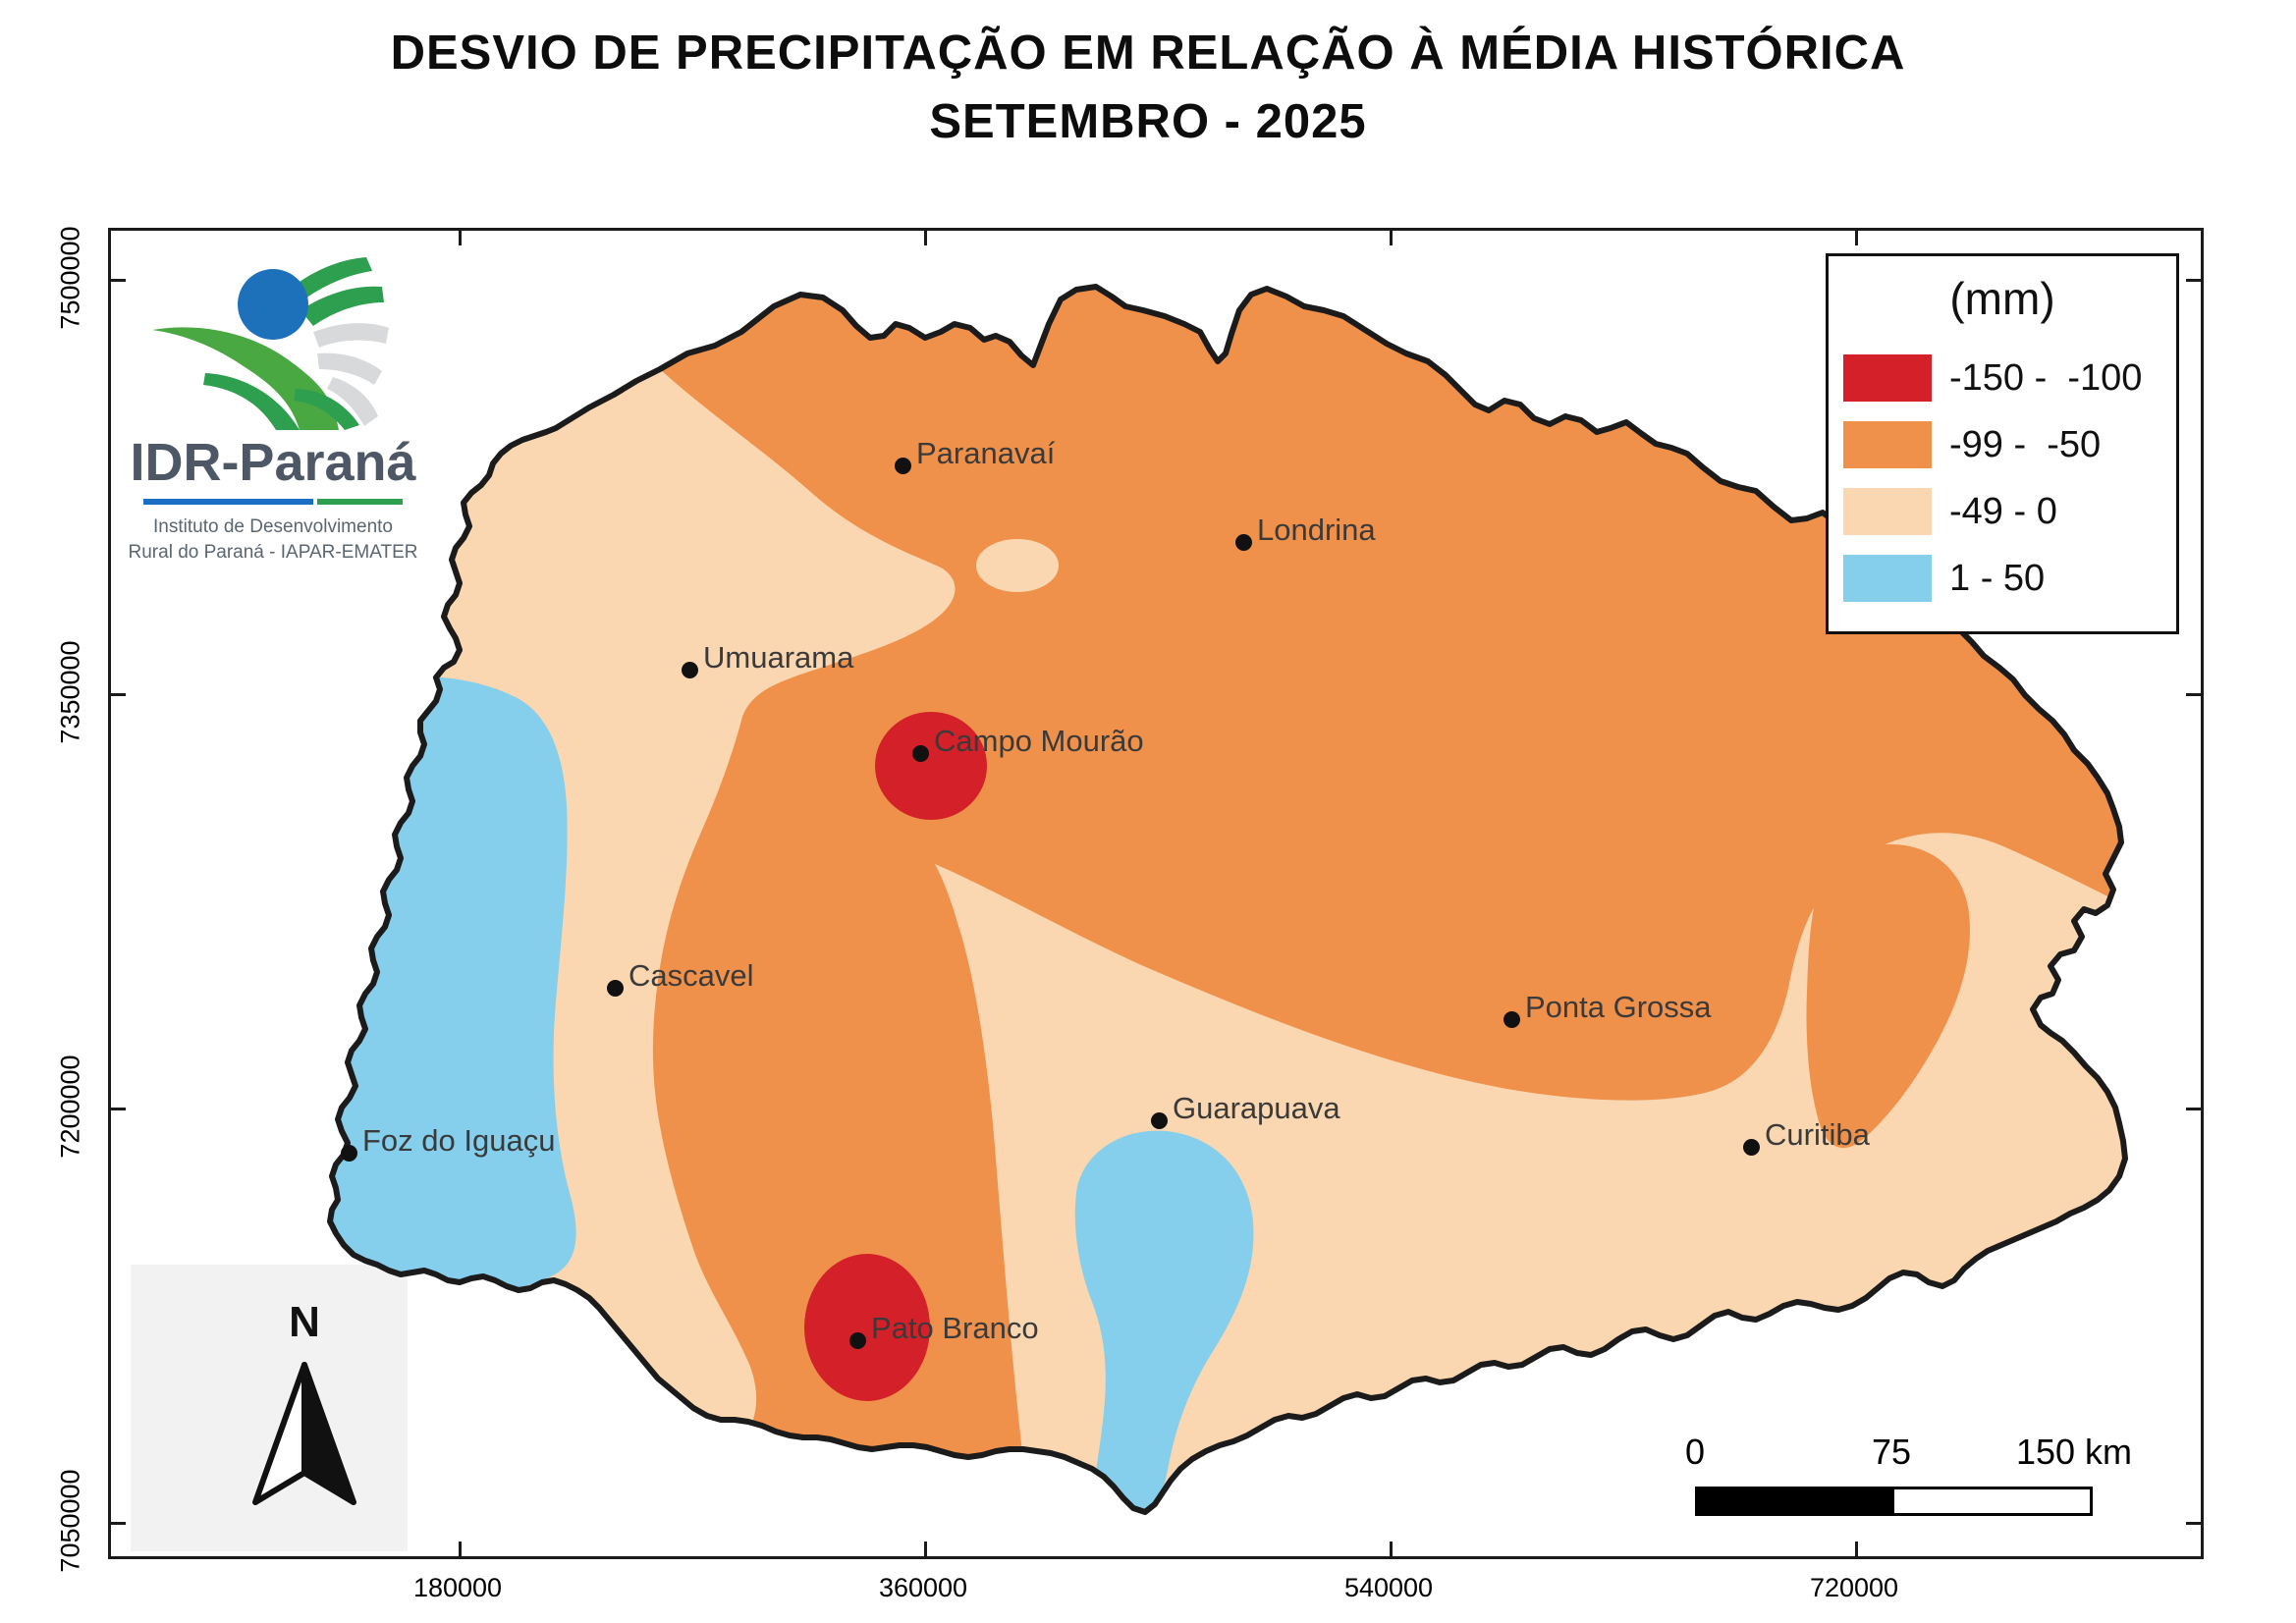 This screenshot has height=1623, width=2296. I want to click on legend-row: -99 - -50, so click(1972, 444).